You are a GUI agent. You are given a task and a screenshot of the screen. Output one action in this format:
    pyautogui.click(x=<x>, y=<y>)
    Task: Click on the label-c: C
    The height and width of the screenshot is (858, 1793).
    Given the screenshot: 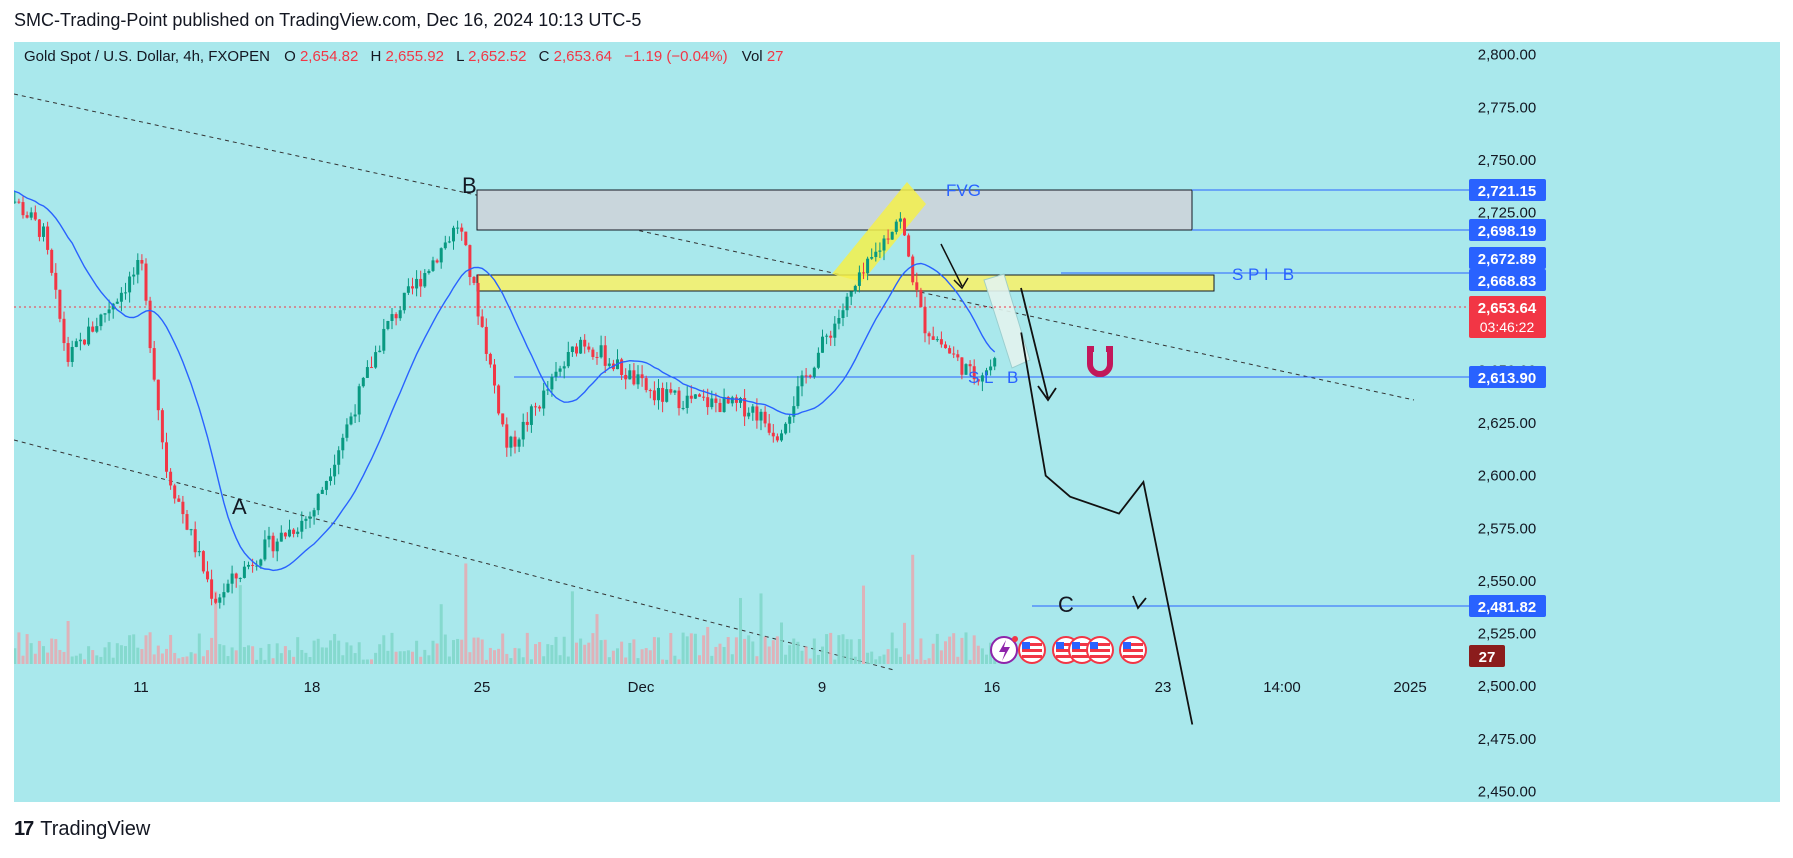 What is the action you would take?
    pyautogui.click(x=1066, y=604)
    